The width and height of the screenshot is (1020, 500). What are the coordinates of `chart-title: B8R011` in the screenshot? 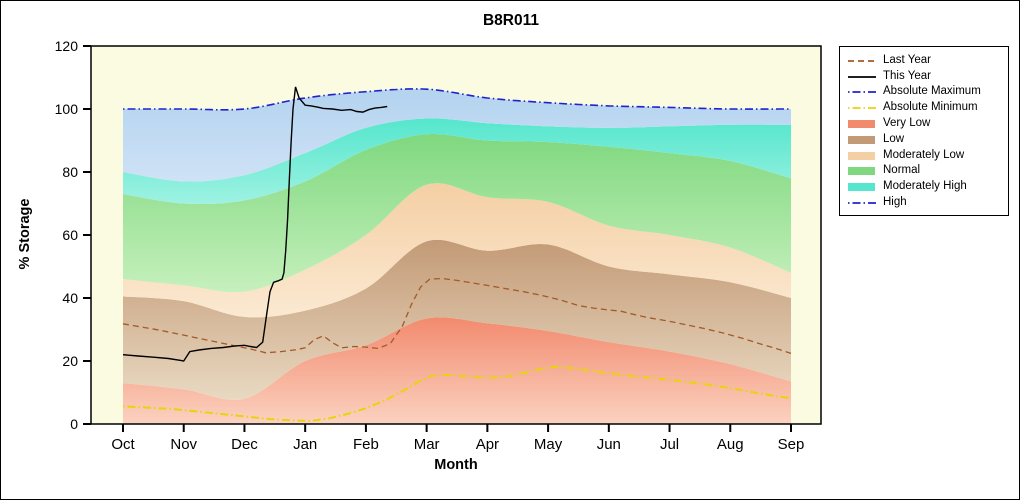 It's located at (510, 20).